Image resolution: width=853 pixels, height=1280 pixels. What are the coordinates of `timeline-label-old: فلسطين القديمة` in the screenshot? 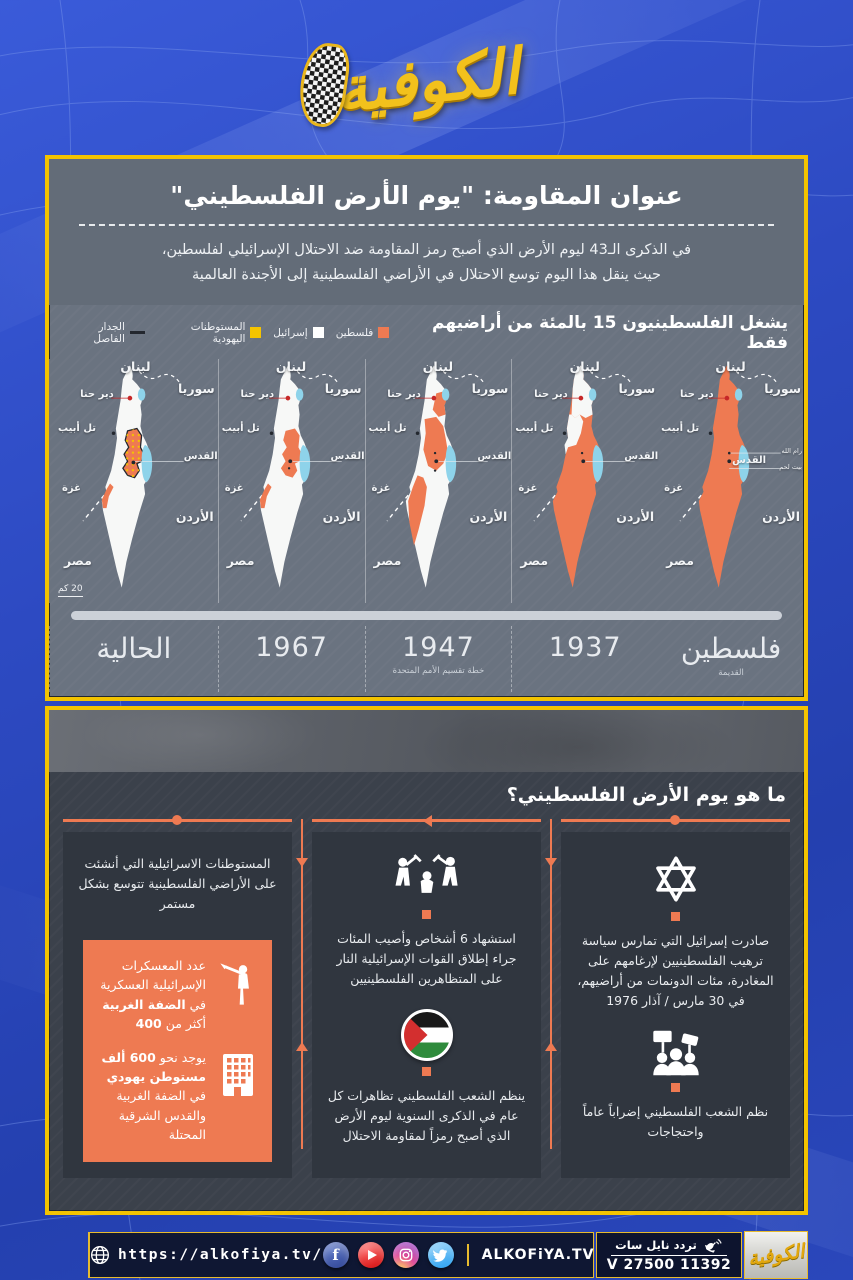 It's located at (731, 654).